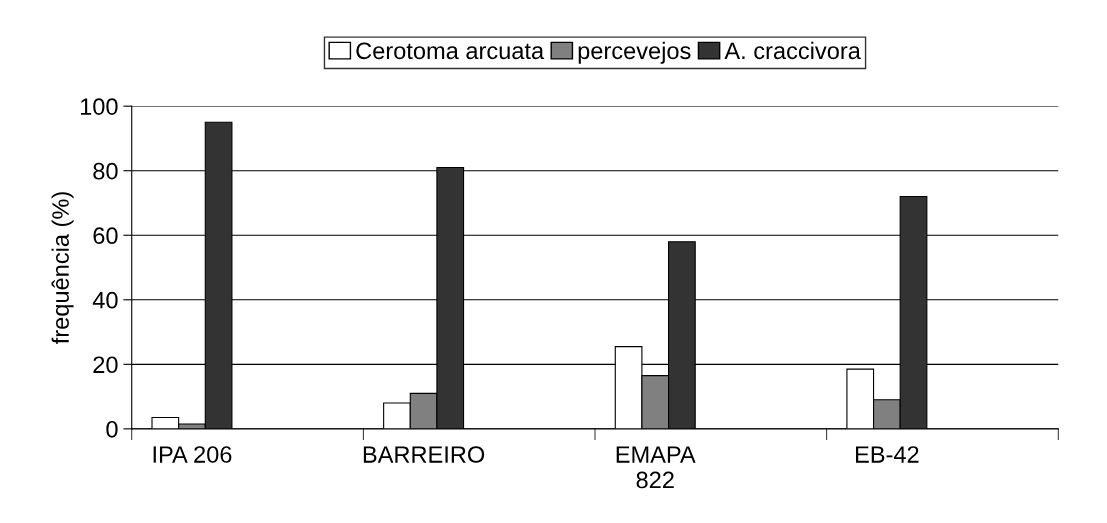 This screenshot has width=1107, height=523. What do you see at coordinates (634, 52) in the screenshot?
I see `legend-label: percevejos` at bounding box center [634, 52].